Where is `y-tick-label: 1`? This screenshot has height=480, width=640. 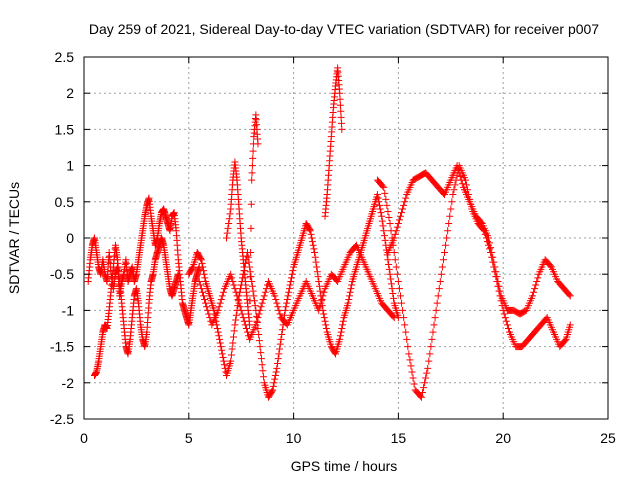 y-tick-label: 1 is located at coordinates (70, 166).